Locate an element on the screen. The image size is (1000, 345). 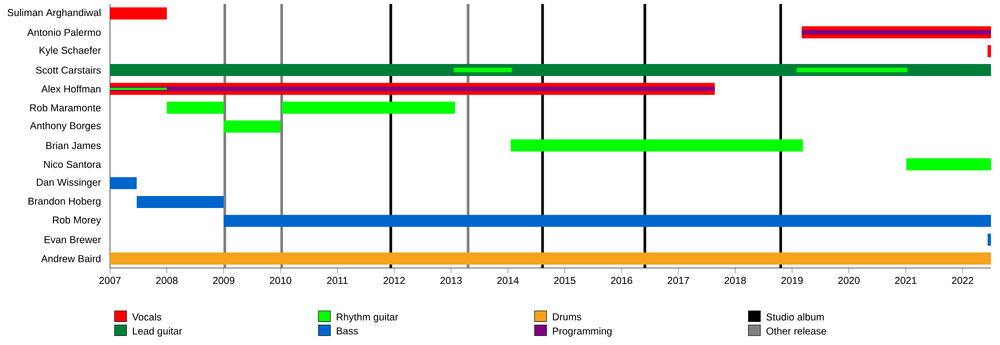
legend-label: Programming is located at coordinates (582, 332).